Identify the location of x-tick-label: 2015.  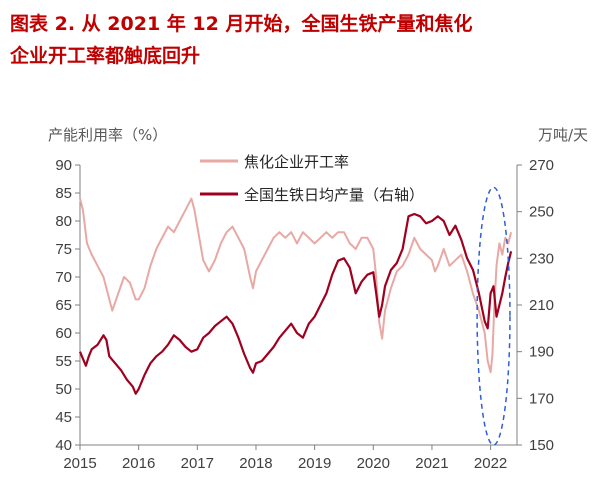
(79, 463).